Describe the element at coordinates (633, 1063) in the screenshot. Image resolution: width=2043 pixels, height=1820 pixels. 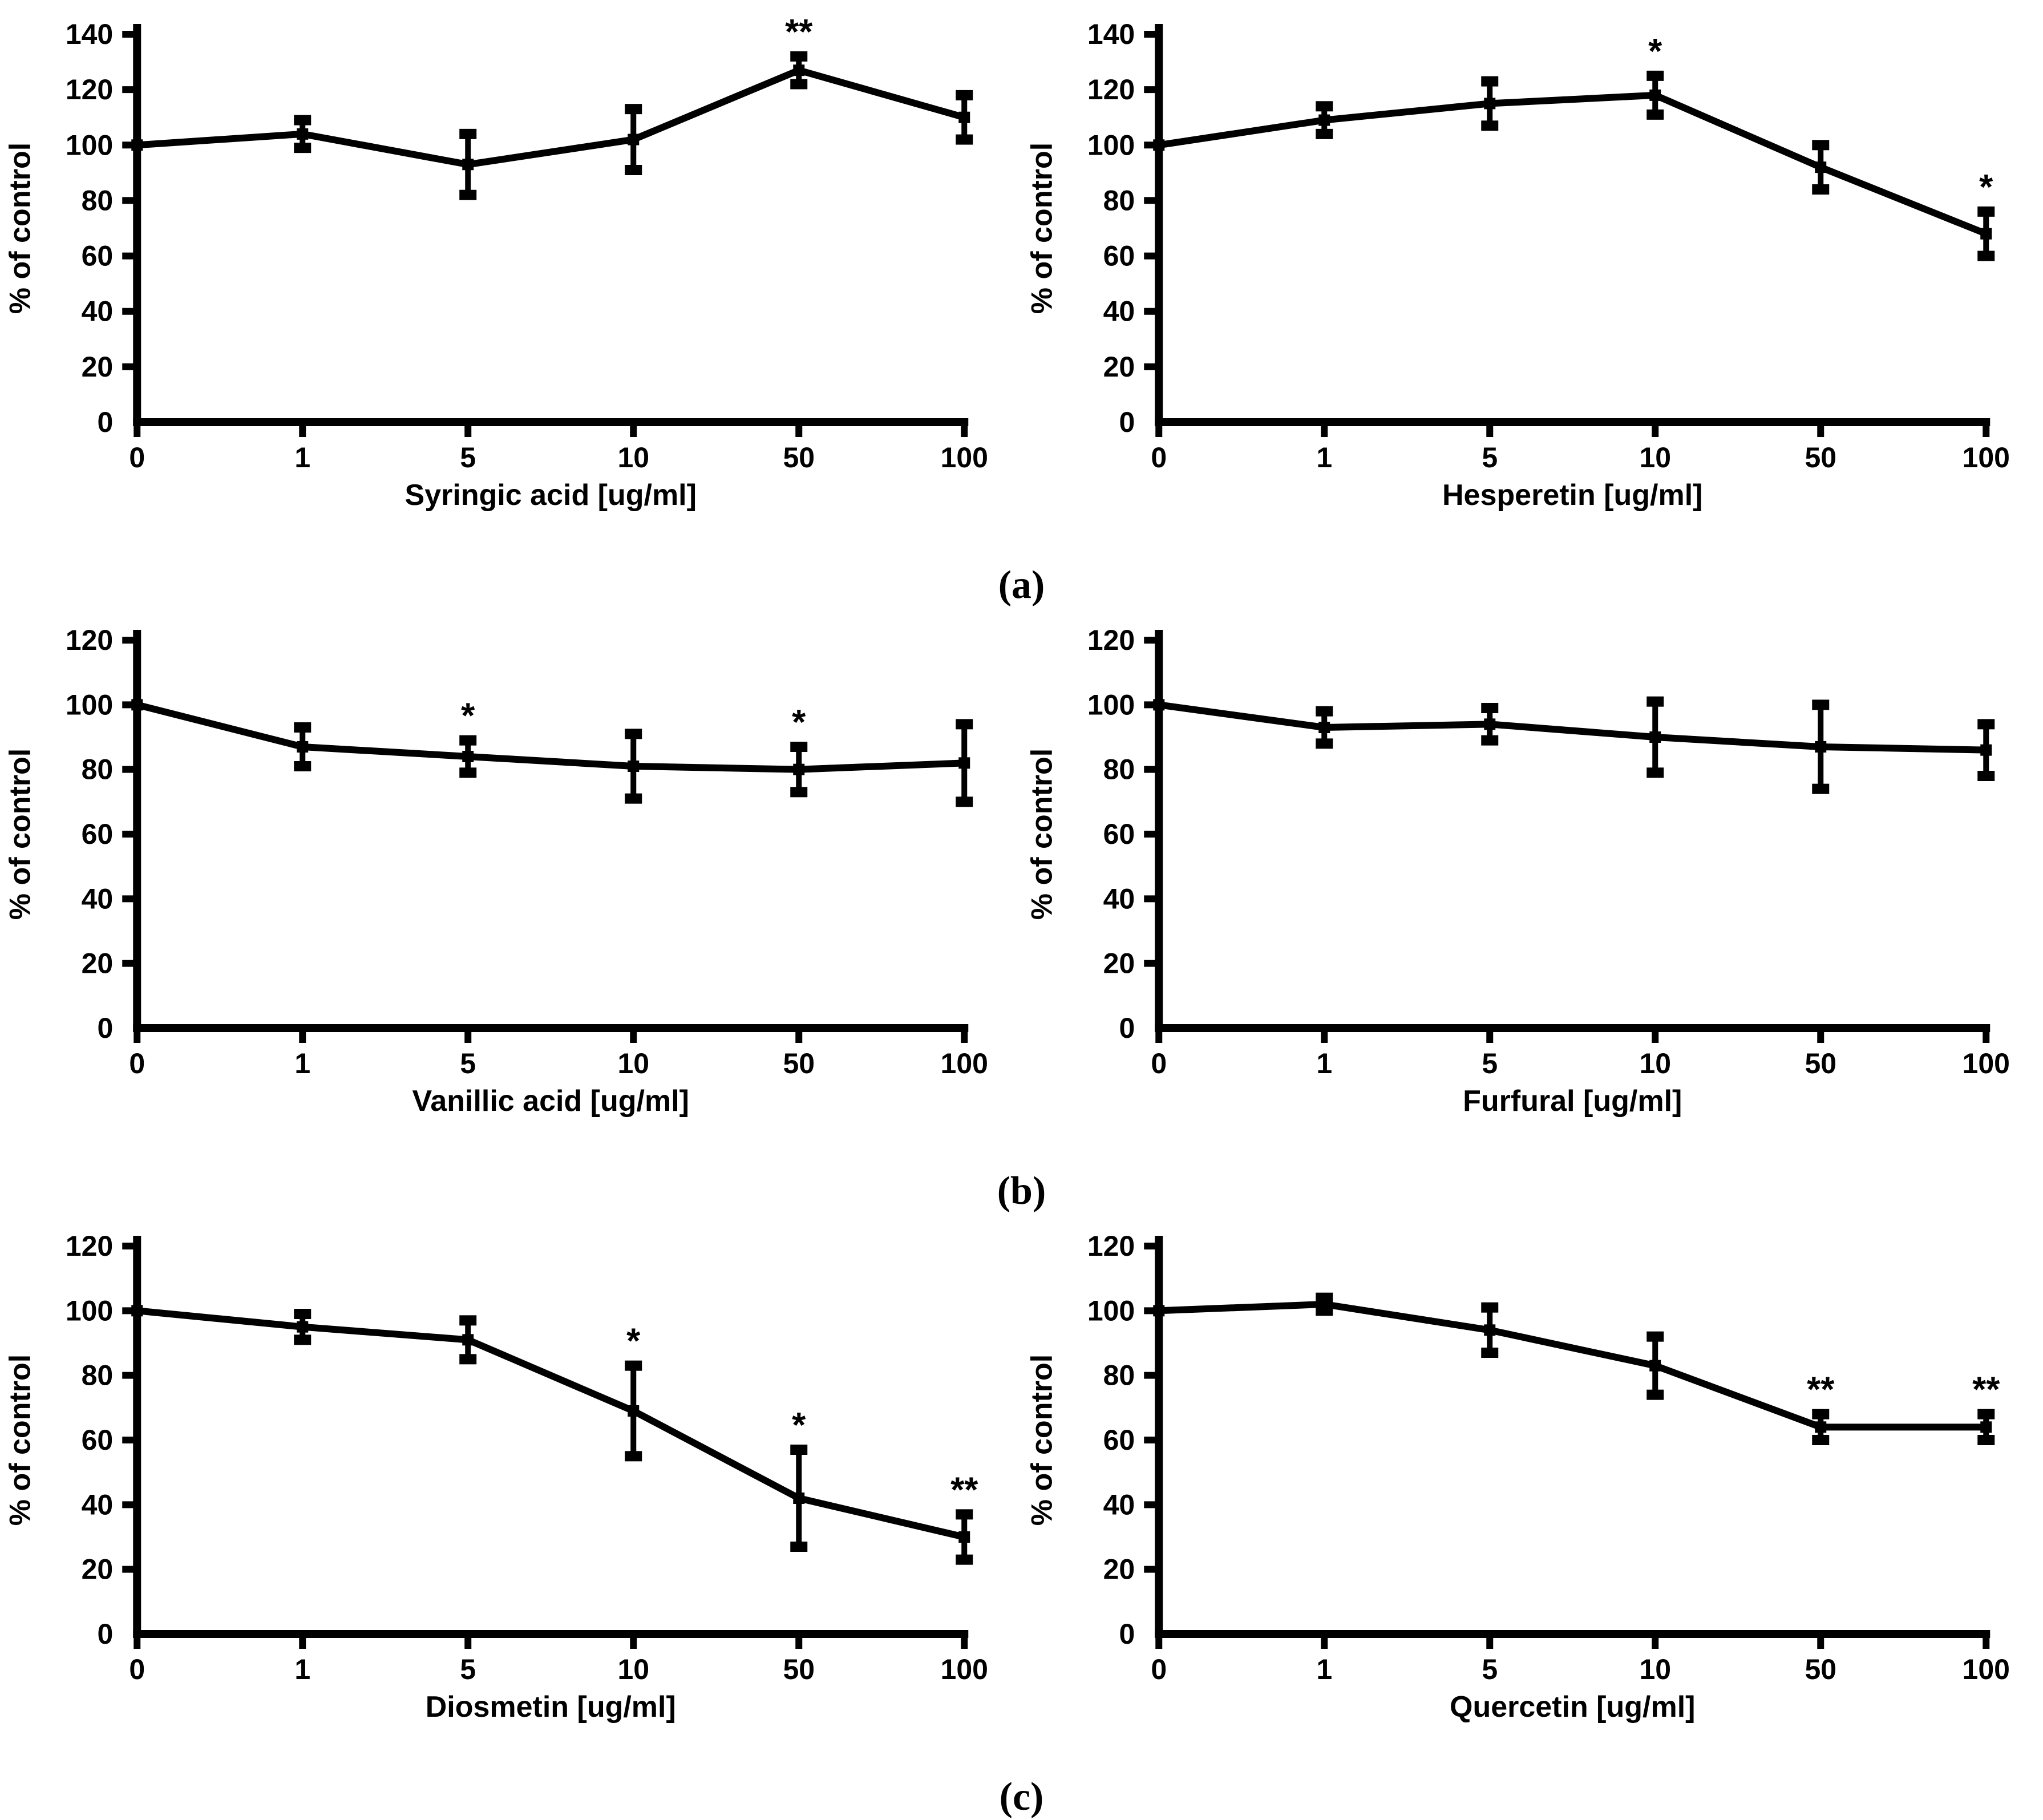
I see `x-tick-label: 10` at that location.